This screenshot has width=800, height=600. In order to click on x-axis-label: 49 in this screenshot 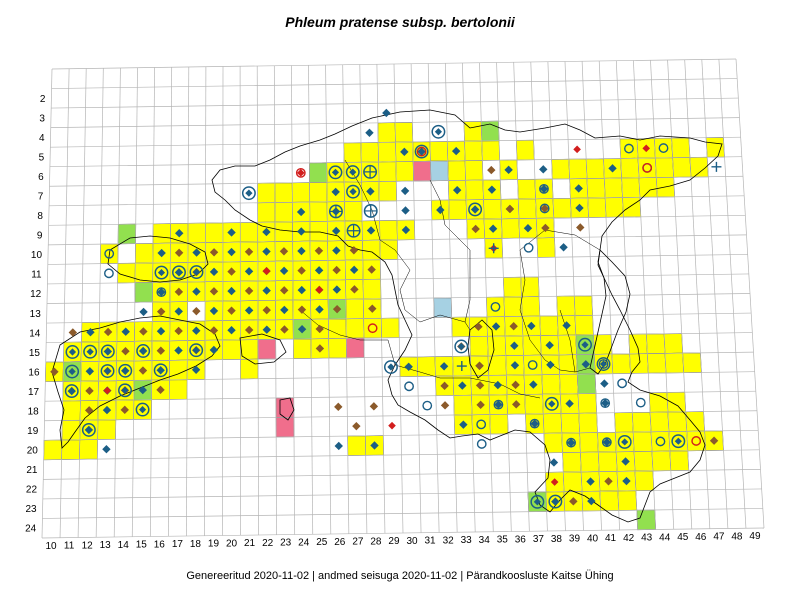, I will do `click(755, 536)`.